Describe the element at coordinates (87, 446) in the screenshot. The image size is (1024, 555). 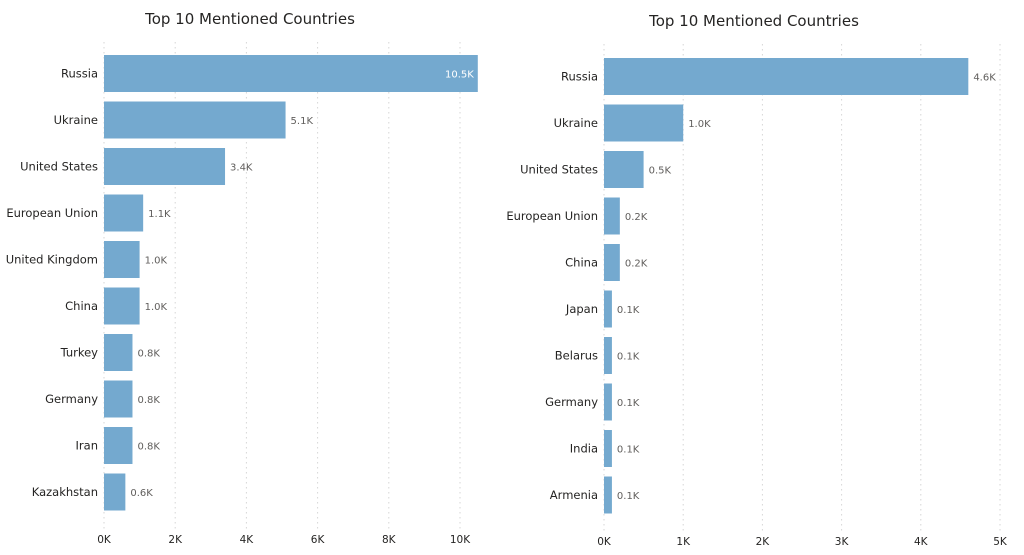
I see `category-label: Iran` at that location.